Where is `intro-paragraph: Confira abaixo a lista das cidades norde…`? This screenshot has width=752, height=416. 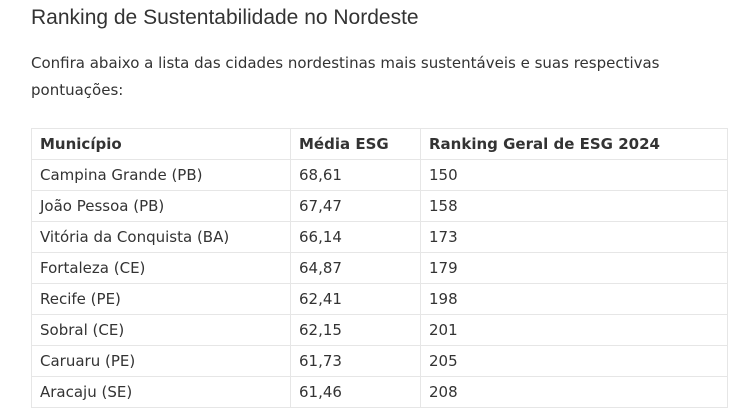 intro-paragraph: Confira abaixo a lista das cidades norde… is located at coordinates (345, 76).